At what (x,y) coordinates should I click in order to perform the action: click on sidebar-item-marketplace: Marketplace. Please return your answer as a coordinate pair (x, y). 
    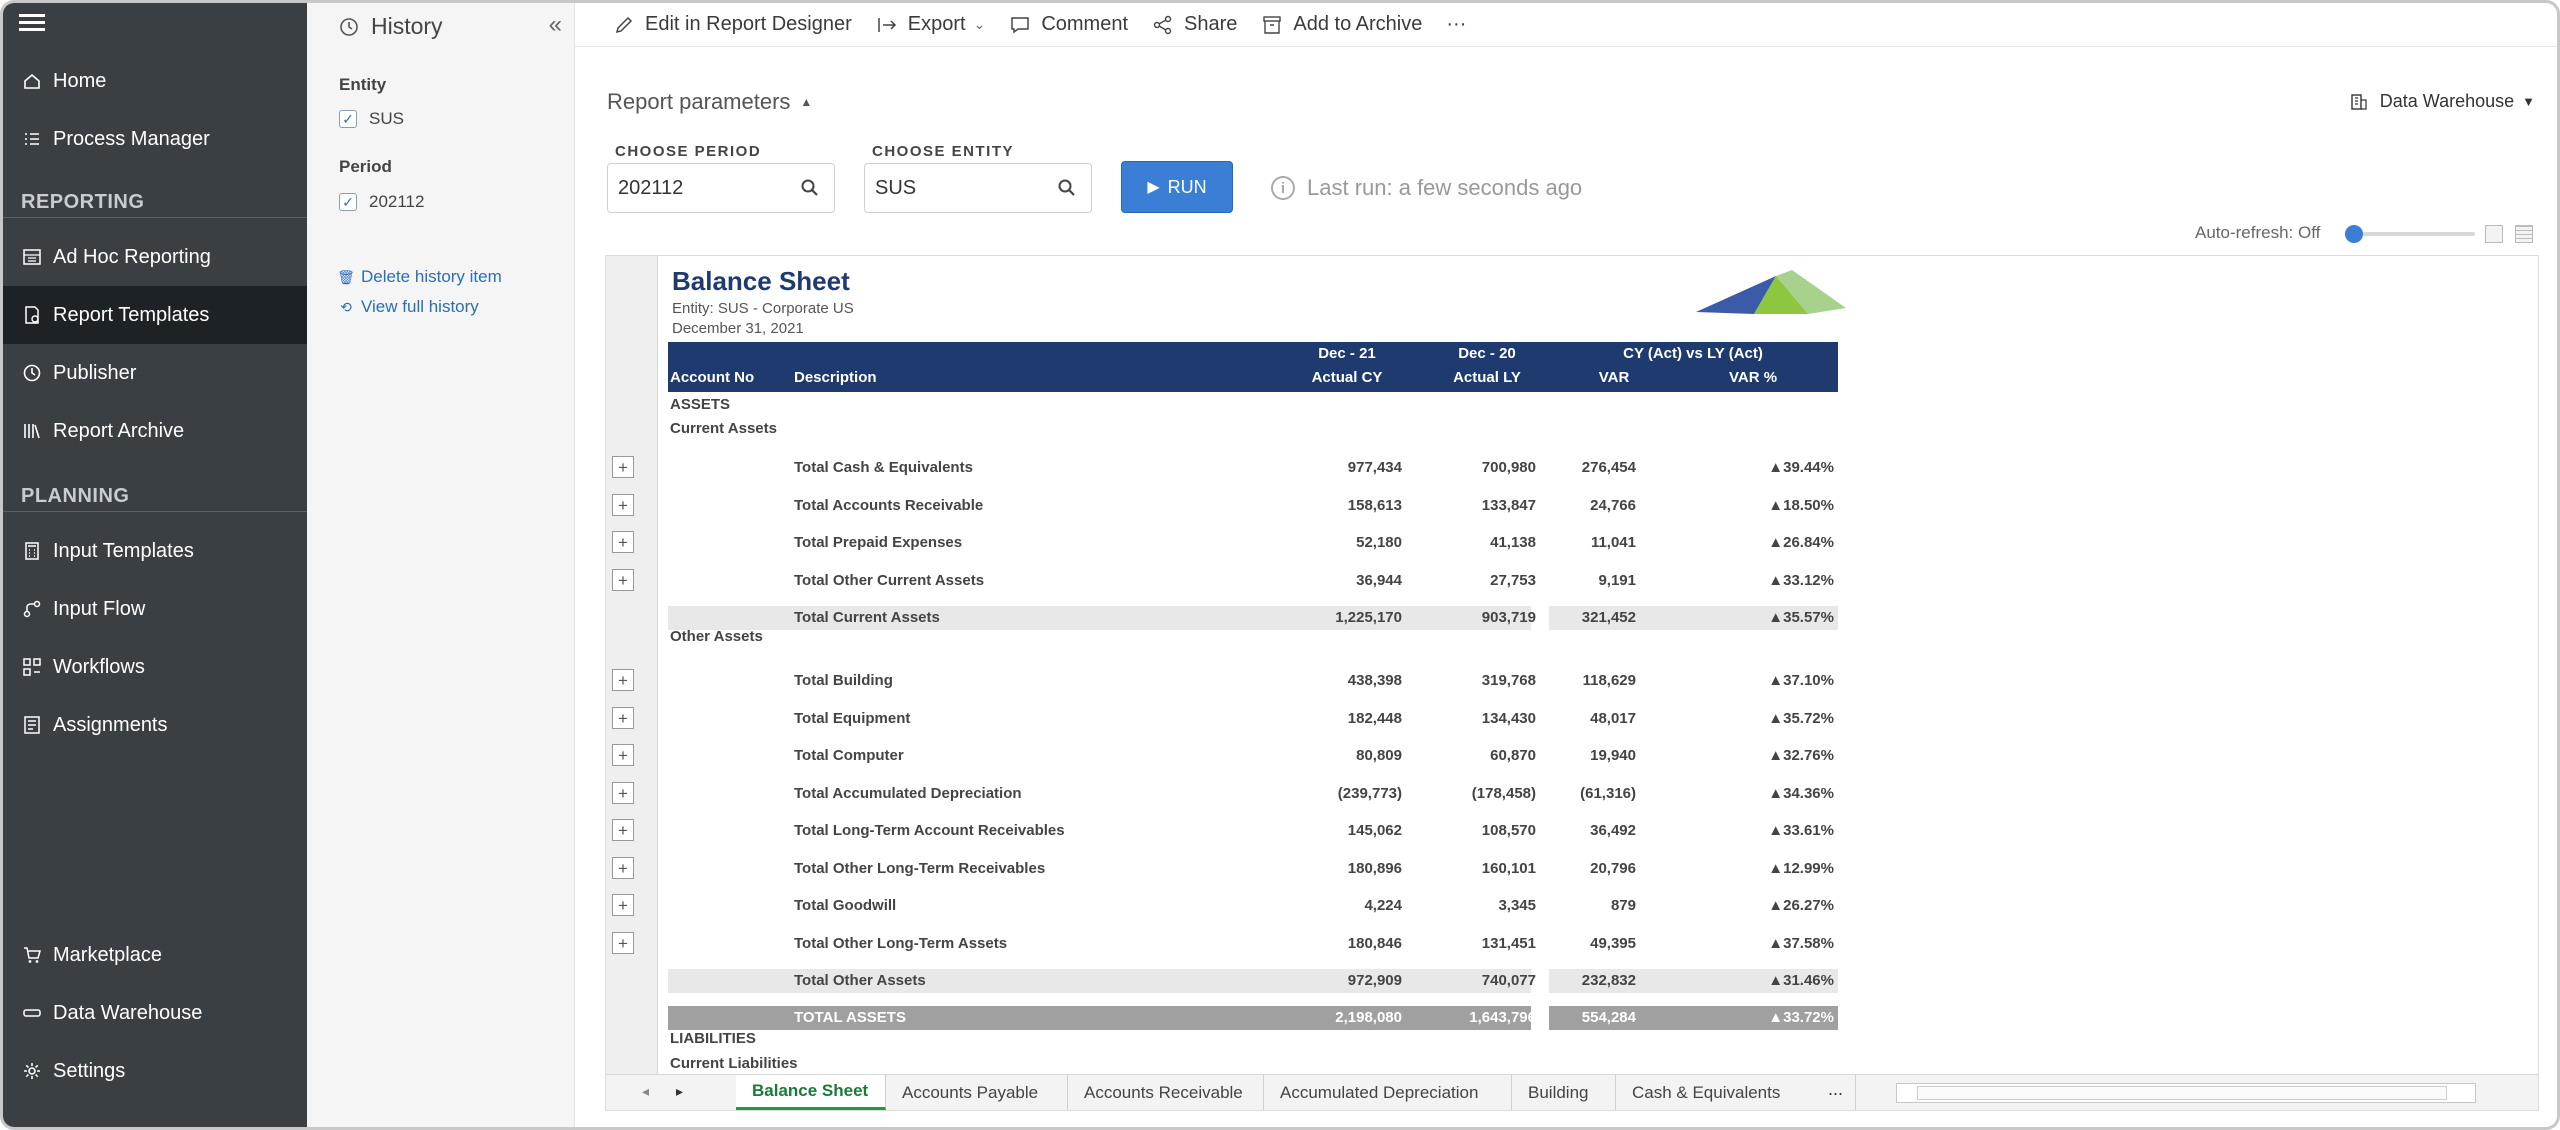
    Looking at the image, I should click on (155, 955).